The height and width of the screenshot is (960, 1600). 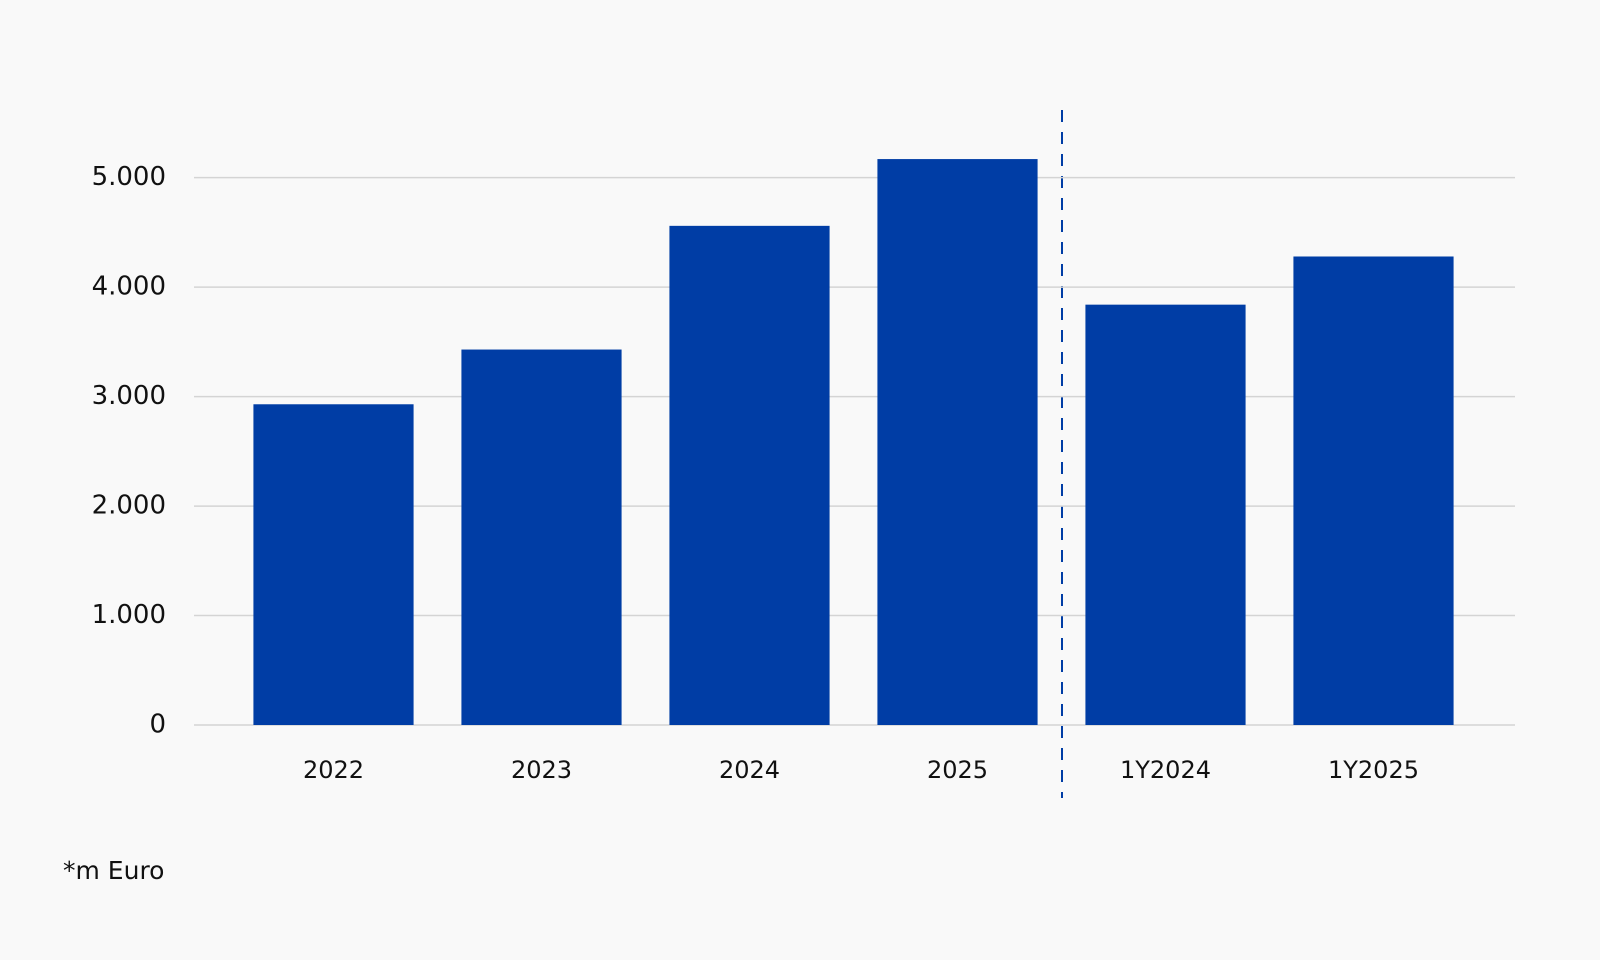 What do you see at coordinates (541, 770) in the screenshot?
I see `x-tick-label: 2023` at bounding box center [541, 770].